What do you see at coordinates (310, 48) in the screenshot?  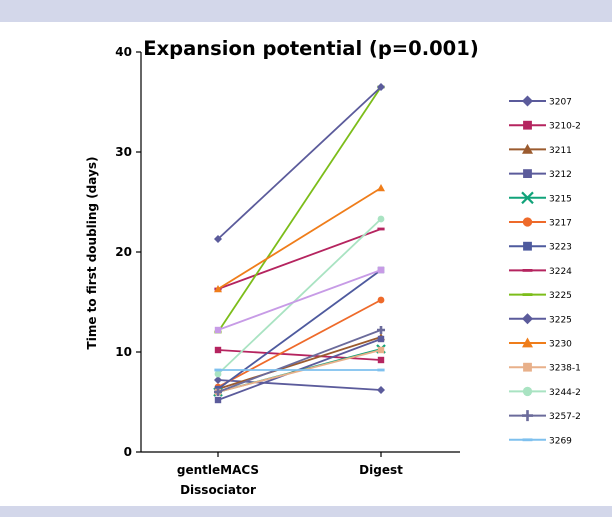 I see `chart-title: Expansion potential (p=0.001)` at bounding box center [310, 48].